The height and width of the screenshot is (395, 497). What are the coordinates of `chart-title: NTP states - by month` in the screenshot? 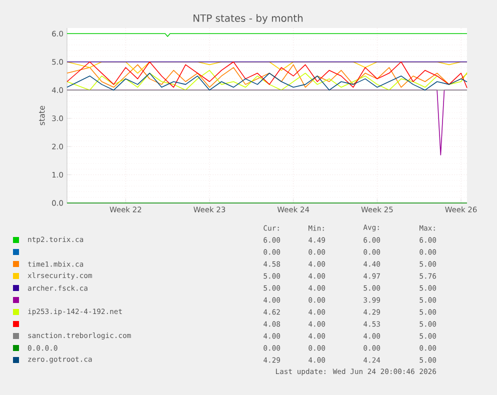 It's located at (248, 19).